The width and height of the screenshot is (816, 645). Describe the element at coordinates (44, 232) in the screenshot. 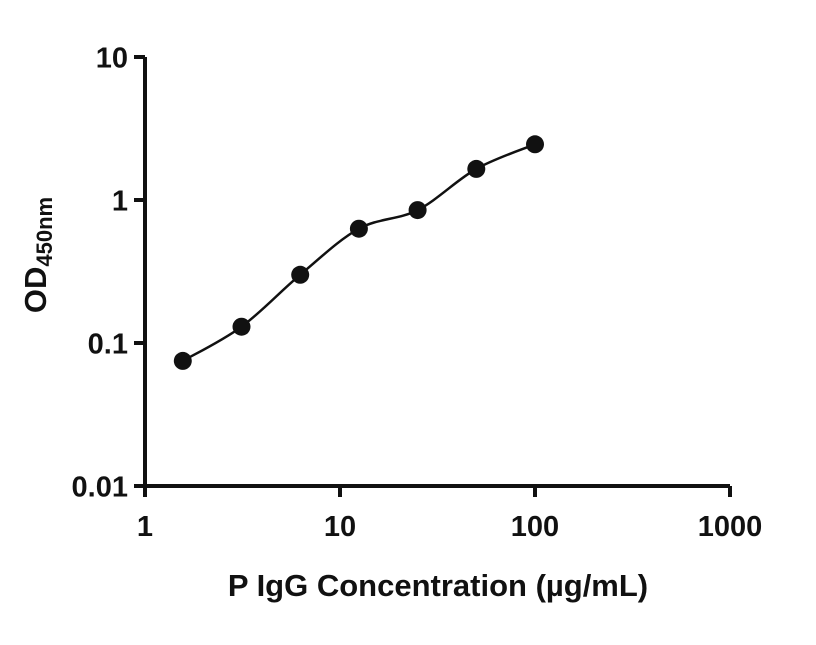

I see `y-axis-title-sub: 450nm` at that location.